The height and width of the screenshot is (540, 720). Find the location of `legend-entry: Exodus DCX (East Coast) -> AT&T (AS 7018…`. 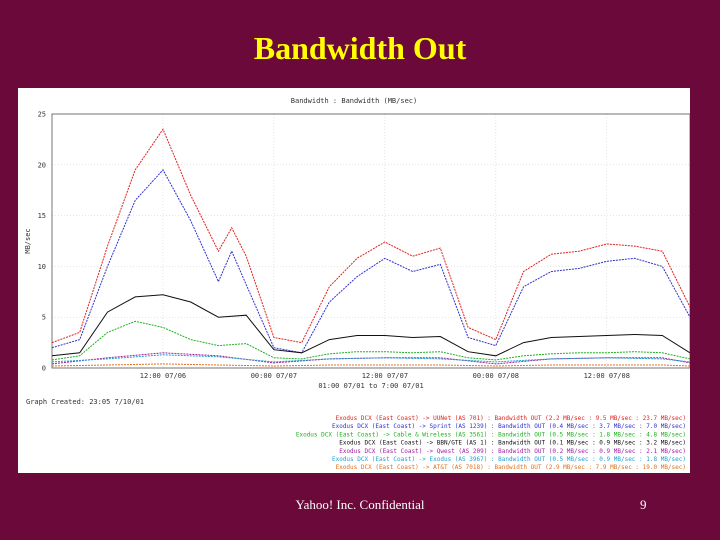

legend-entry: Exodus DCX (East Coast) -> AT&T (AS 7018… is located at coordinates (511, 467).